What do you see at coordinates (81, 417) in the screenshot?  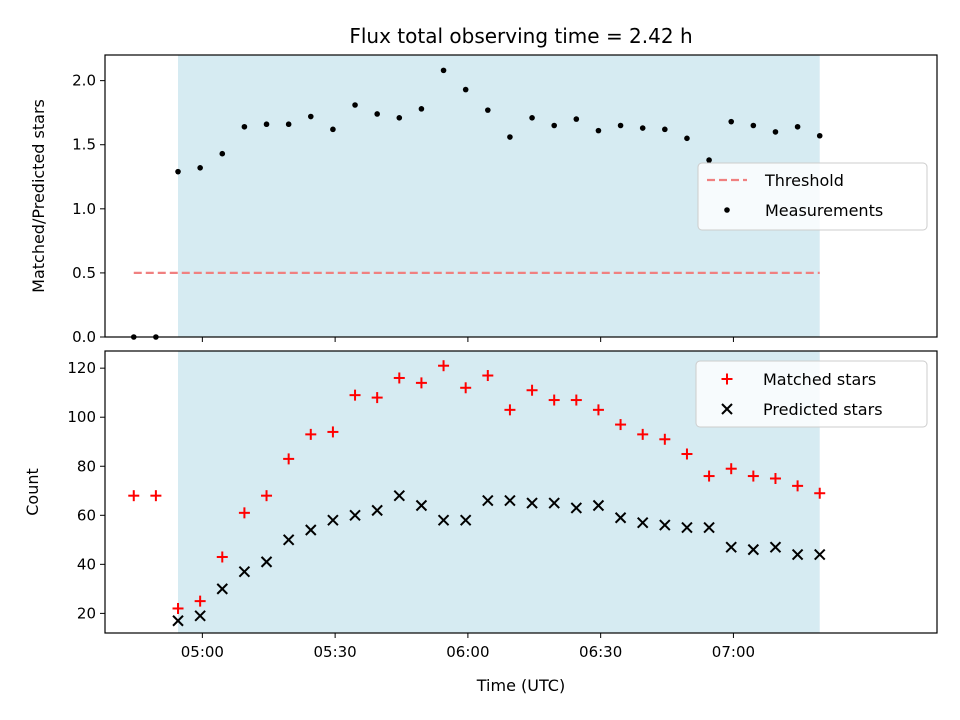 I see `y-tick-label-bottom: 100` at bounding box center [81, 417].